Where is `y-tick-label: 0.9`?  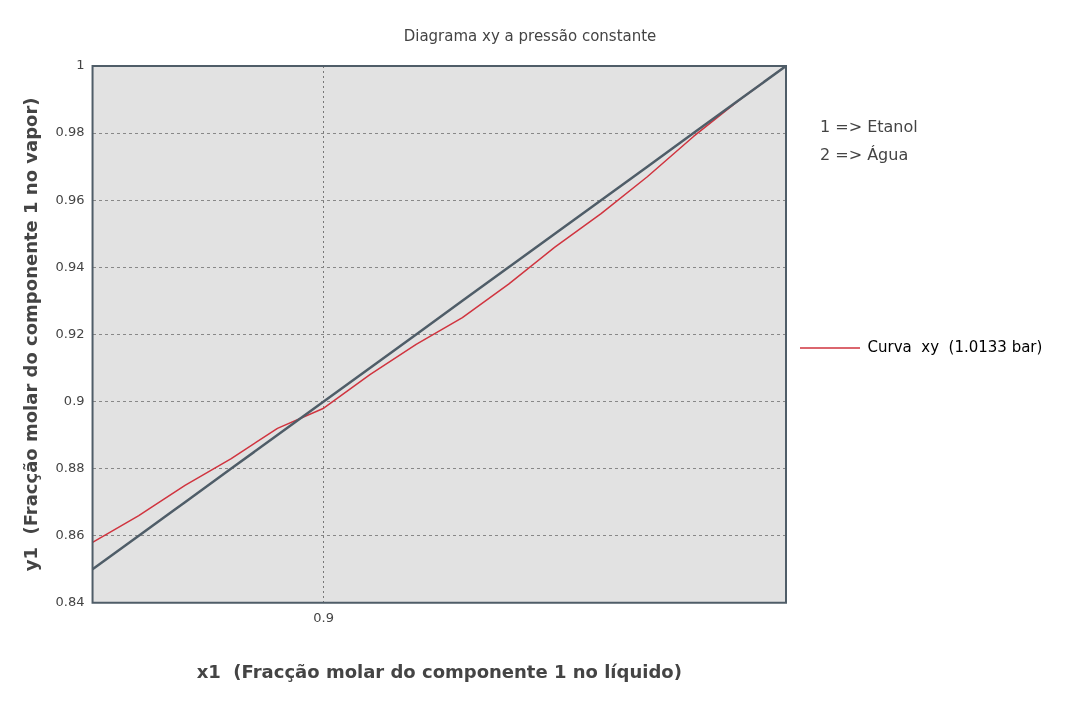 y-tick-label: 0.9 is located at coordinates (74, 400).